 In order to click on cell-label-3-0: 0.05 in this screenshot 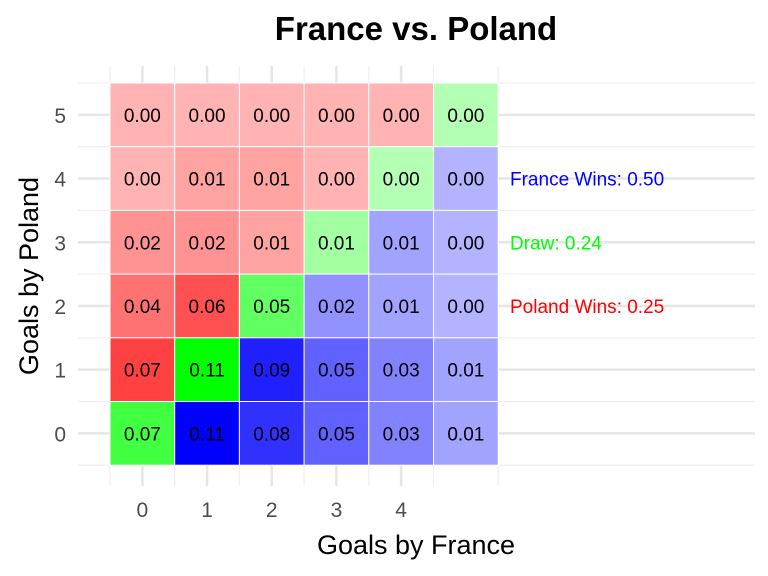, I will do `click(336, 434)`.